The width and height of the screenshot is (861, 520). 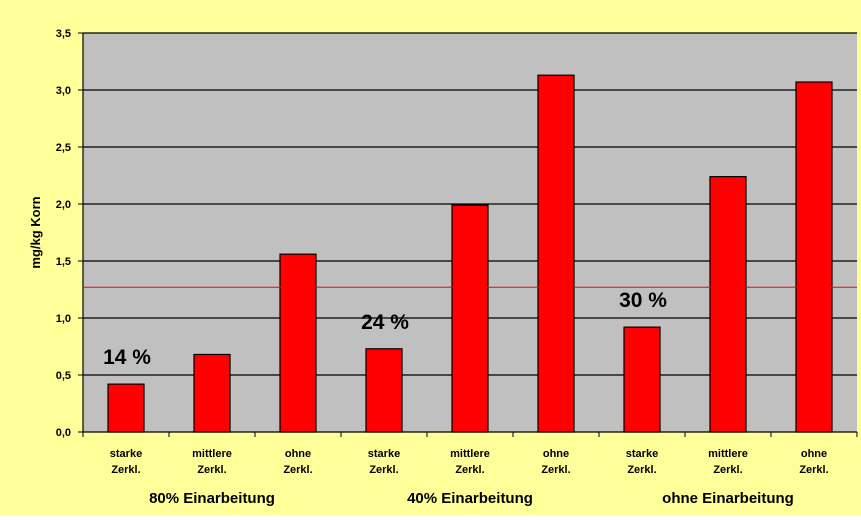 What do you see at coordinates (728, 498) in the screenshot?
I see `group-label: ohne Einarbeitung` at bounding box center [728, 498].